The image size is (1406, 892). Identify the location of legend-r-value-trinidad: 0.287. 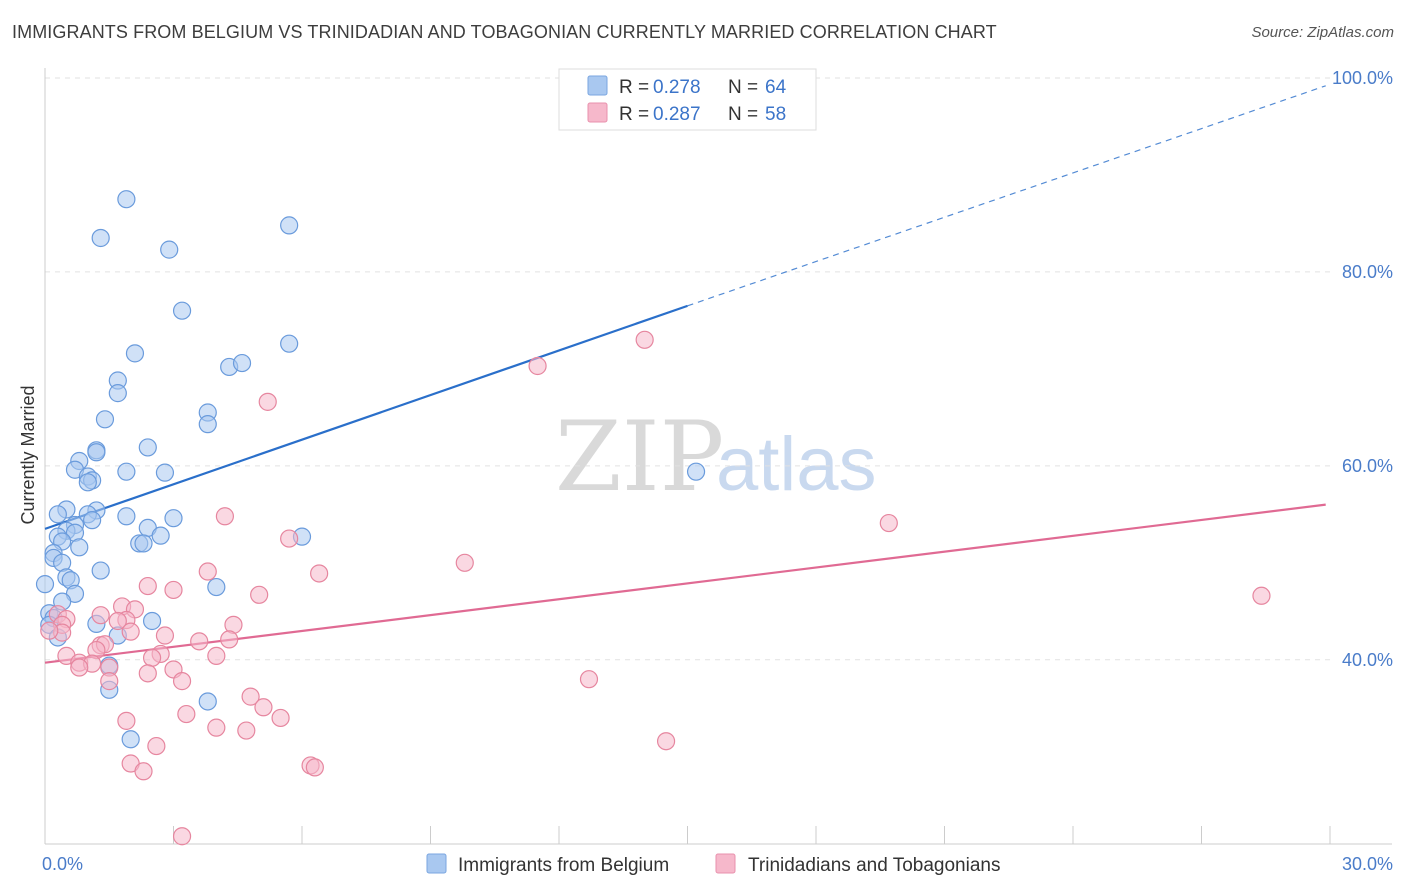
(677, 114).